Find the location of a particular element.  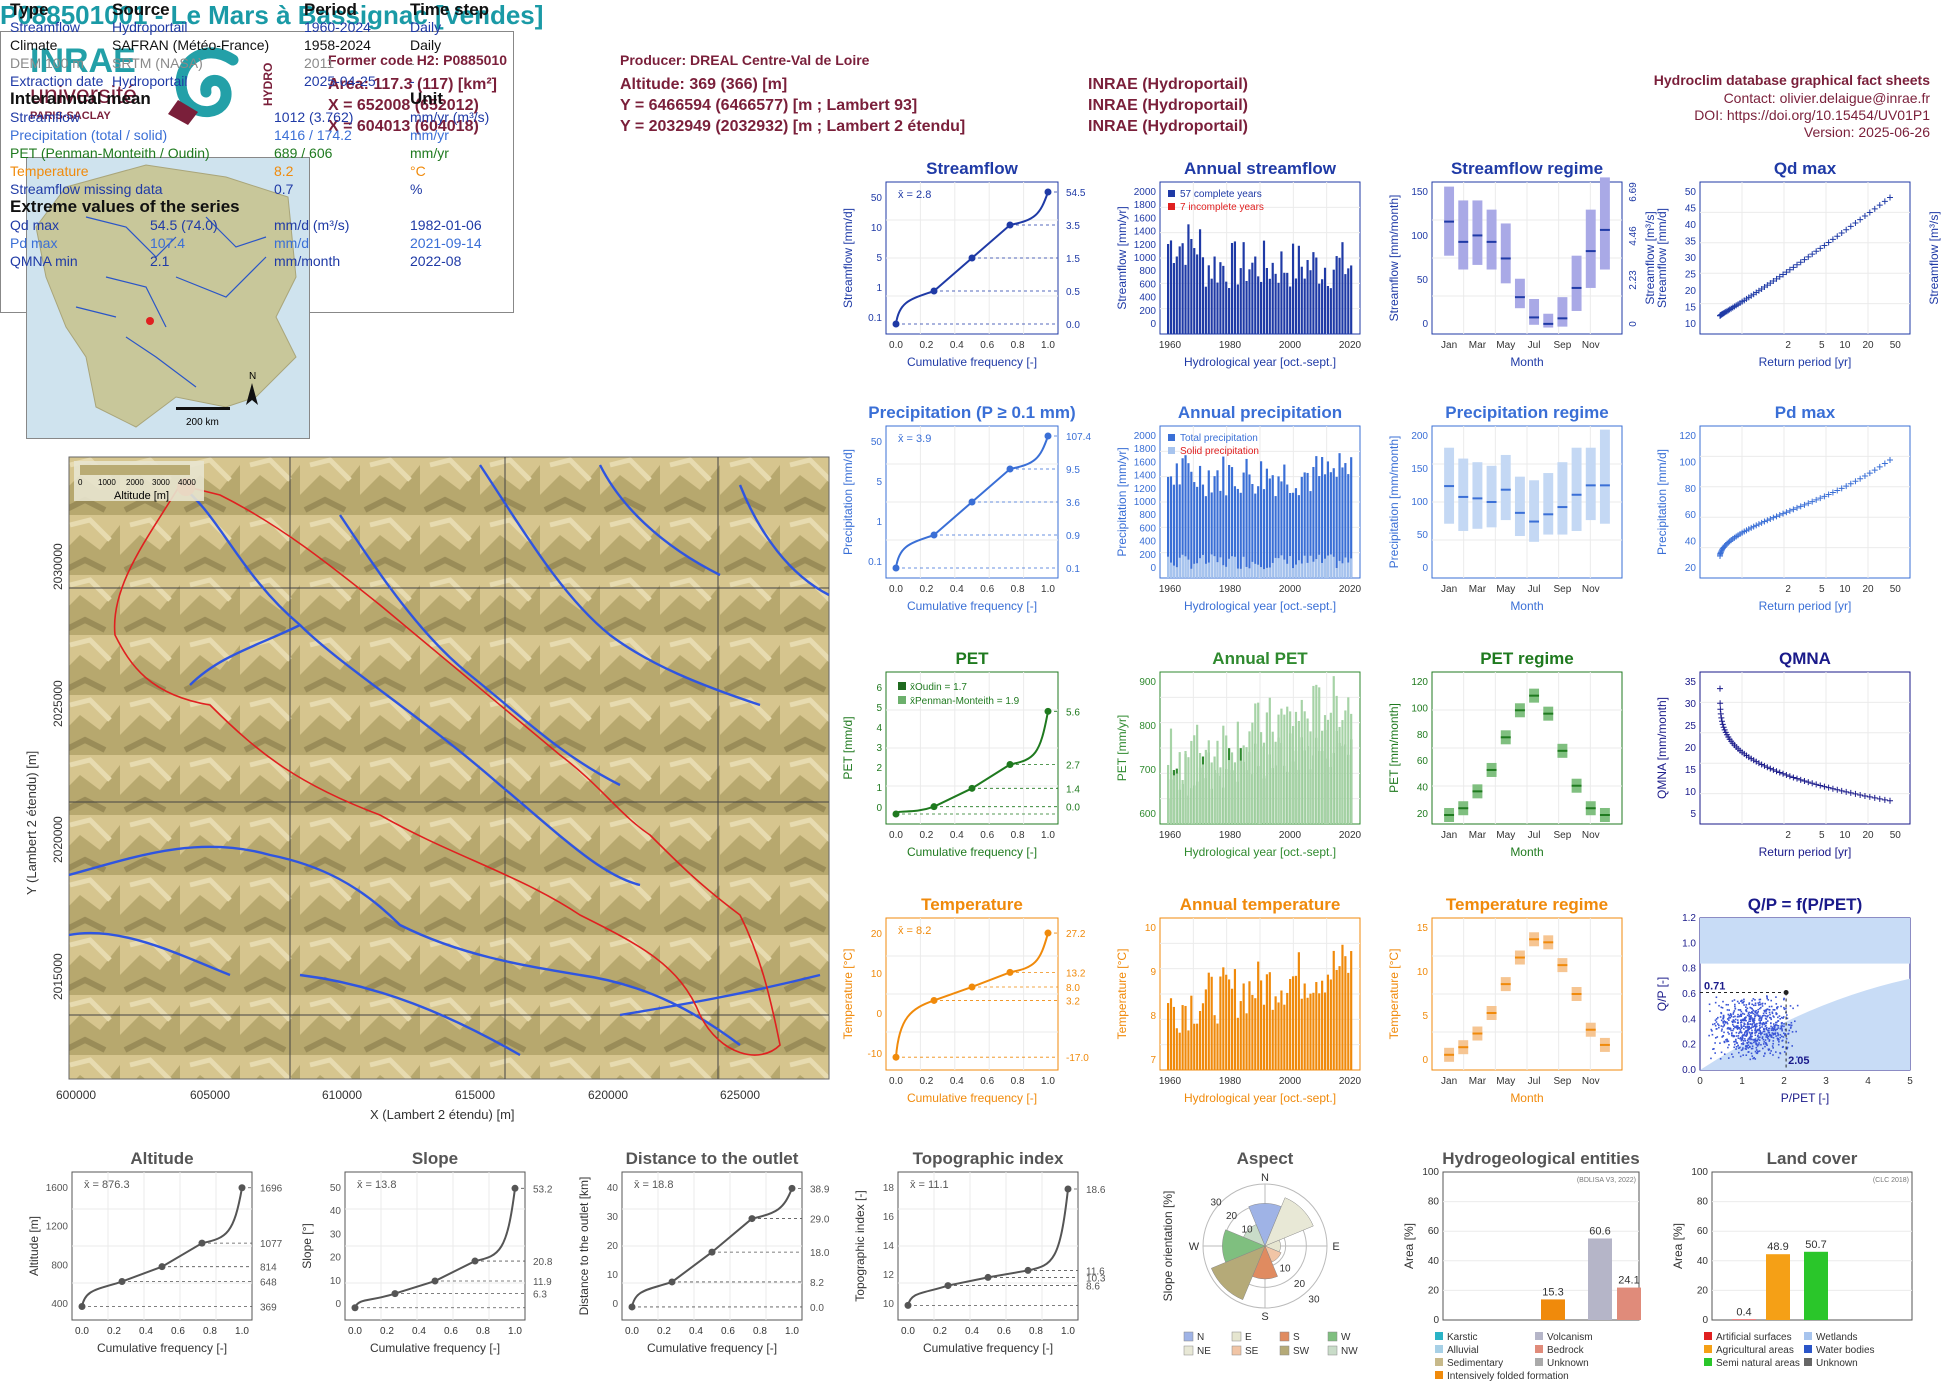

y-tick-label: 700 is located at coordinates (1147, 770).